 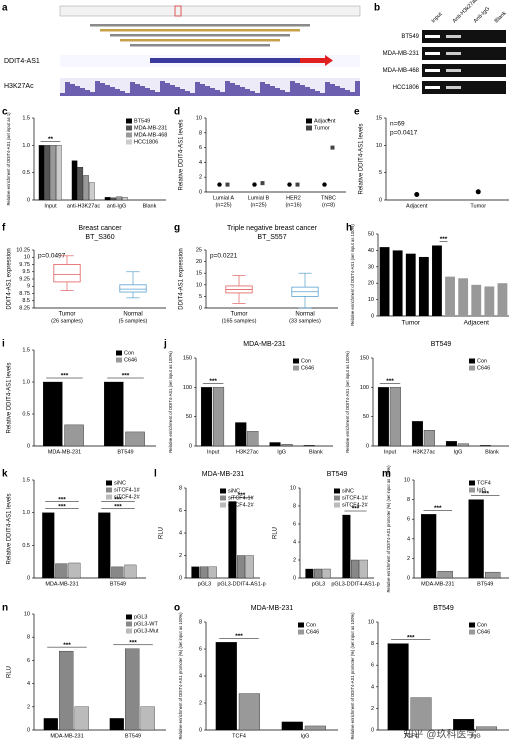 I want to click on y-tick-label: 10.25, so click(x=23, y=250).